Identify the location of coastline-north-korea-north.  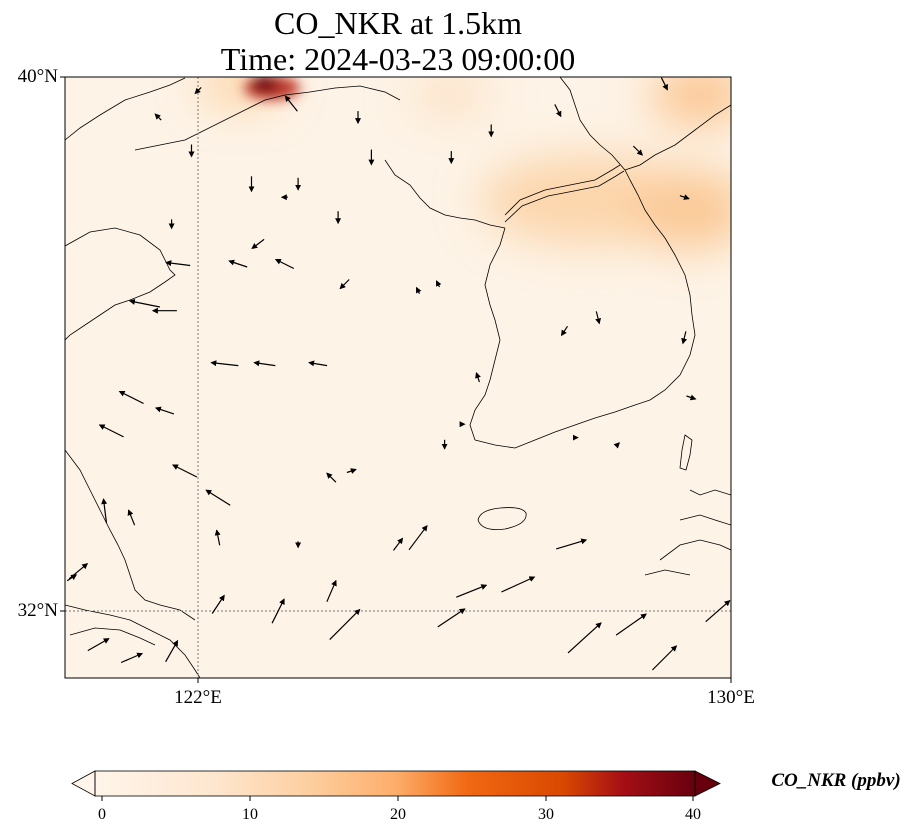
(592, 124).